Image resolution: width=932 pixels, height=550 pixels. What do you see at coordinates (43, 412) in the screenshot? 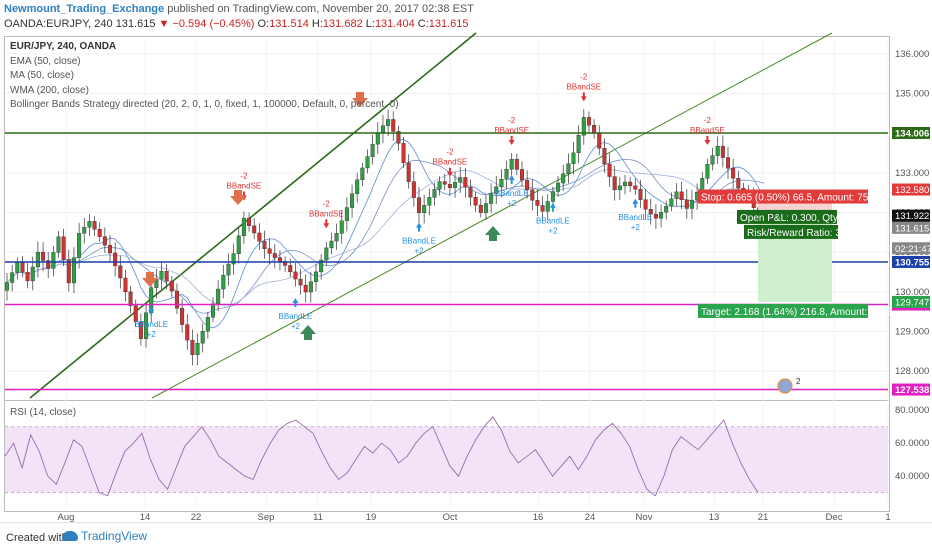
I see `rsi-legend: RSI (14, close)` at bounding box center [43, 412].